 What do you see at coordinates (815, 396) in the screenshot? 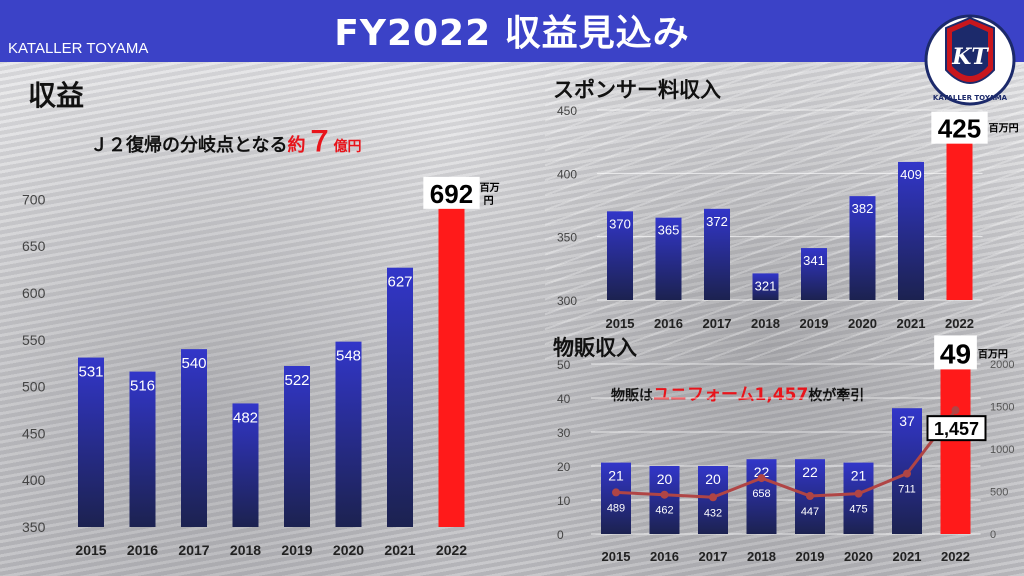
I see `callout-counter: 枚` at bounding box center [815, 396].